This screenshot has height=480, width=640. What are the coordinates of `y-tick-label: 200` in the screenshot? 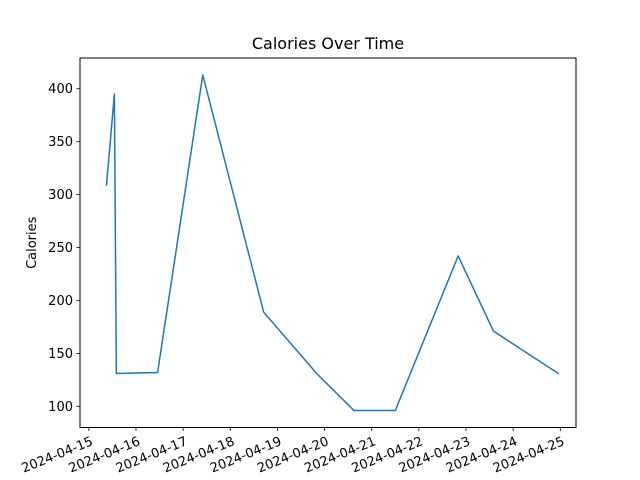 It's located at (60, 301).